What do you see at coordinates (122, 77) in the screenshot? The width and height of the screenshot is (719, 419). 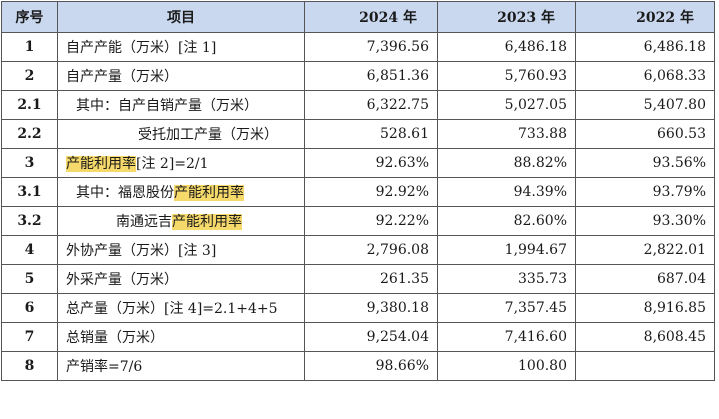 I see `item-text: 自产产量（万米）` at bounding box center [122, 77].